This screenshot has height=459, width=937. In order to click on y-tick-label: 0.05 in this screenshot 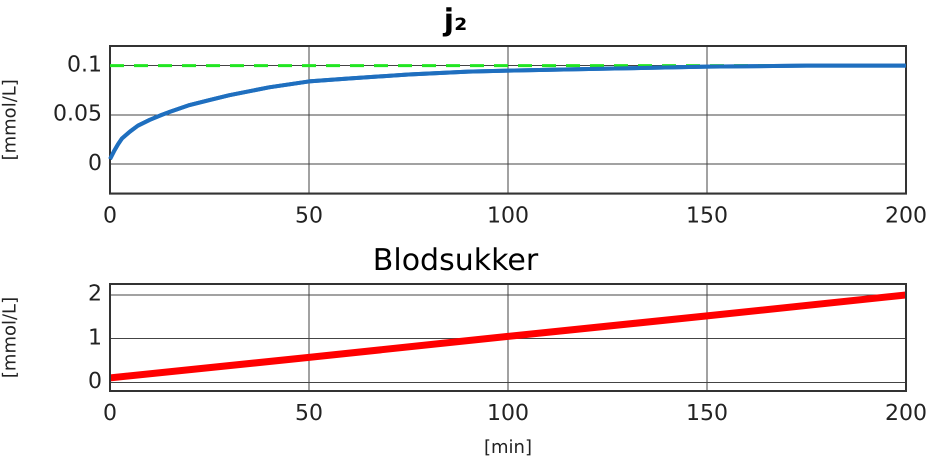, I will do `click(77, 114)`.